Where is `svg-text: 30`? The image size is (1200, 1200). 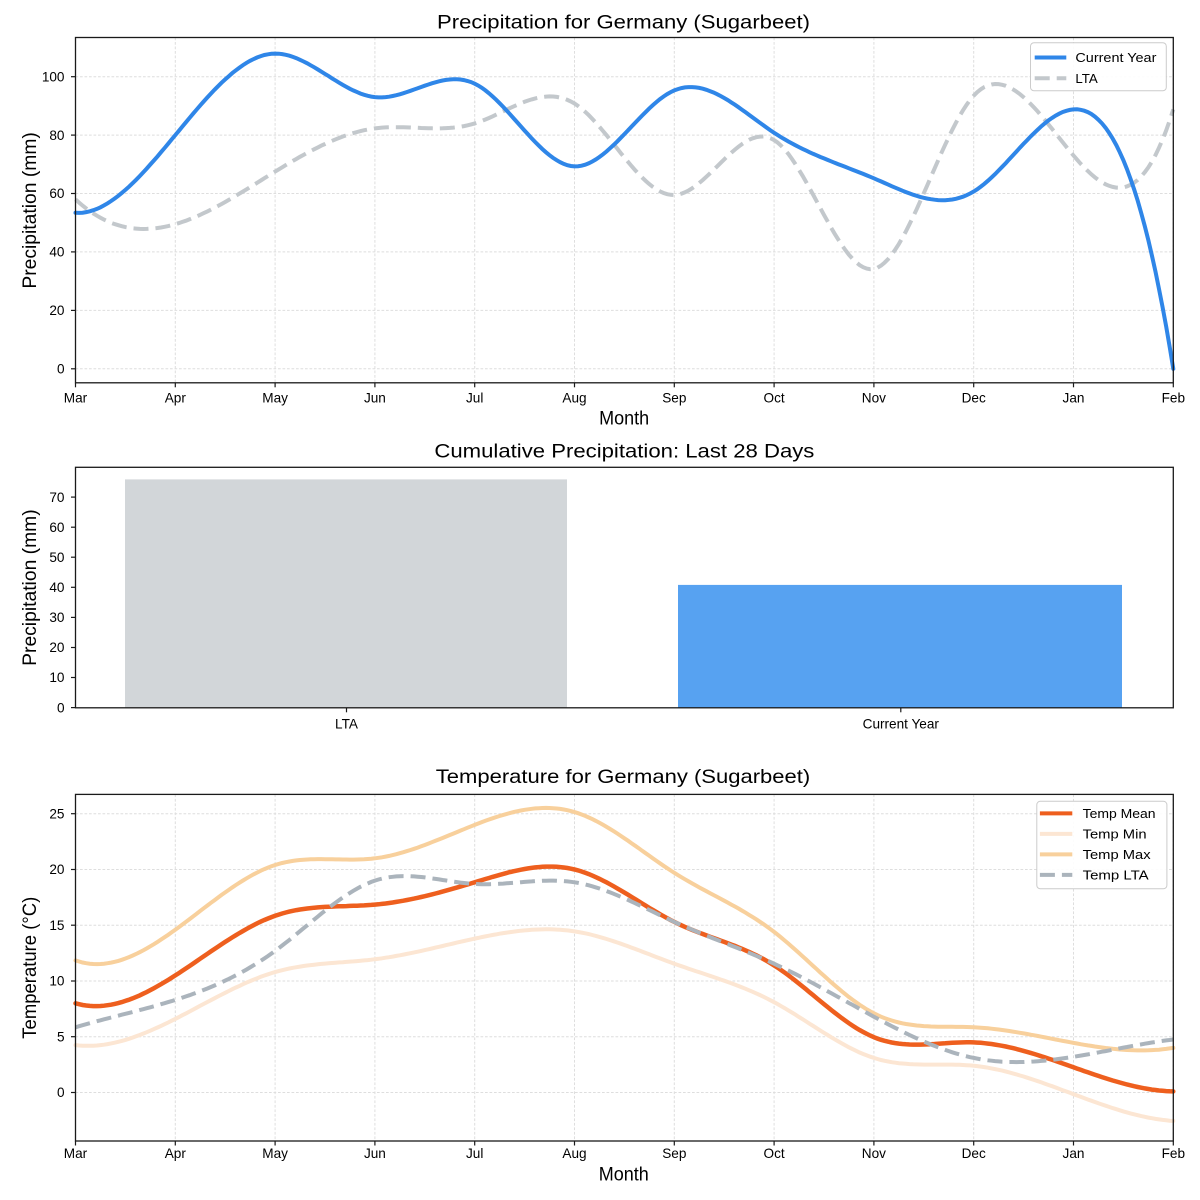 svg-text: 30 is located at coordinates (57, 617).